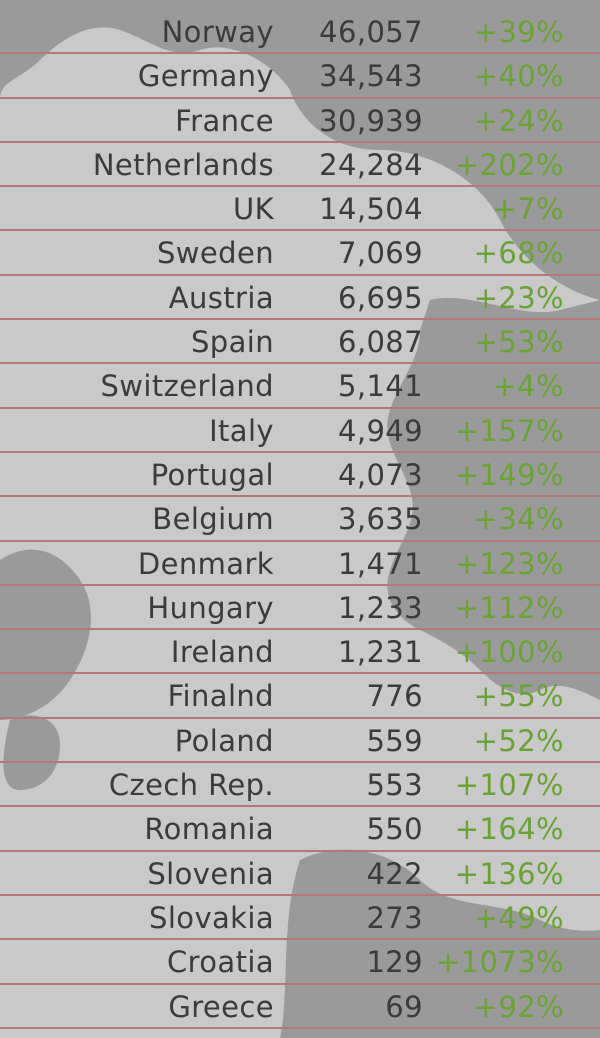 The height and width of the screenshot is (1038, 600). Describe the element at coordinates (380, 430) in the screenshot. I see `value-label: 4,949` at that location.